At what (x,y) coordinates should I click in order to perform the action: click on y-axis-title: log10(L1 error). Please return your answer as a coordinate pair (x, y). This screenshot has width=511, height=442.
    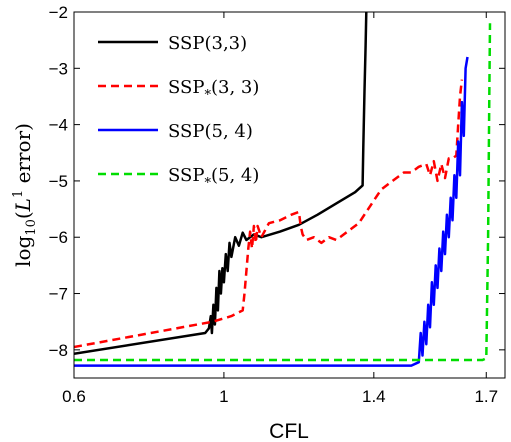
    Looking at the image, I should click on (25, 195).